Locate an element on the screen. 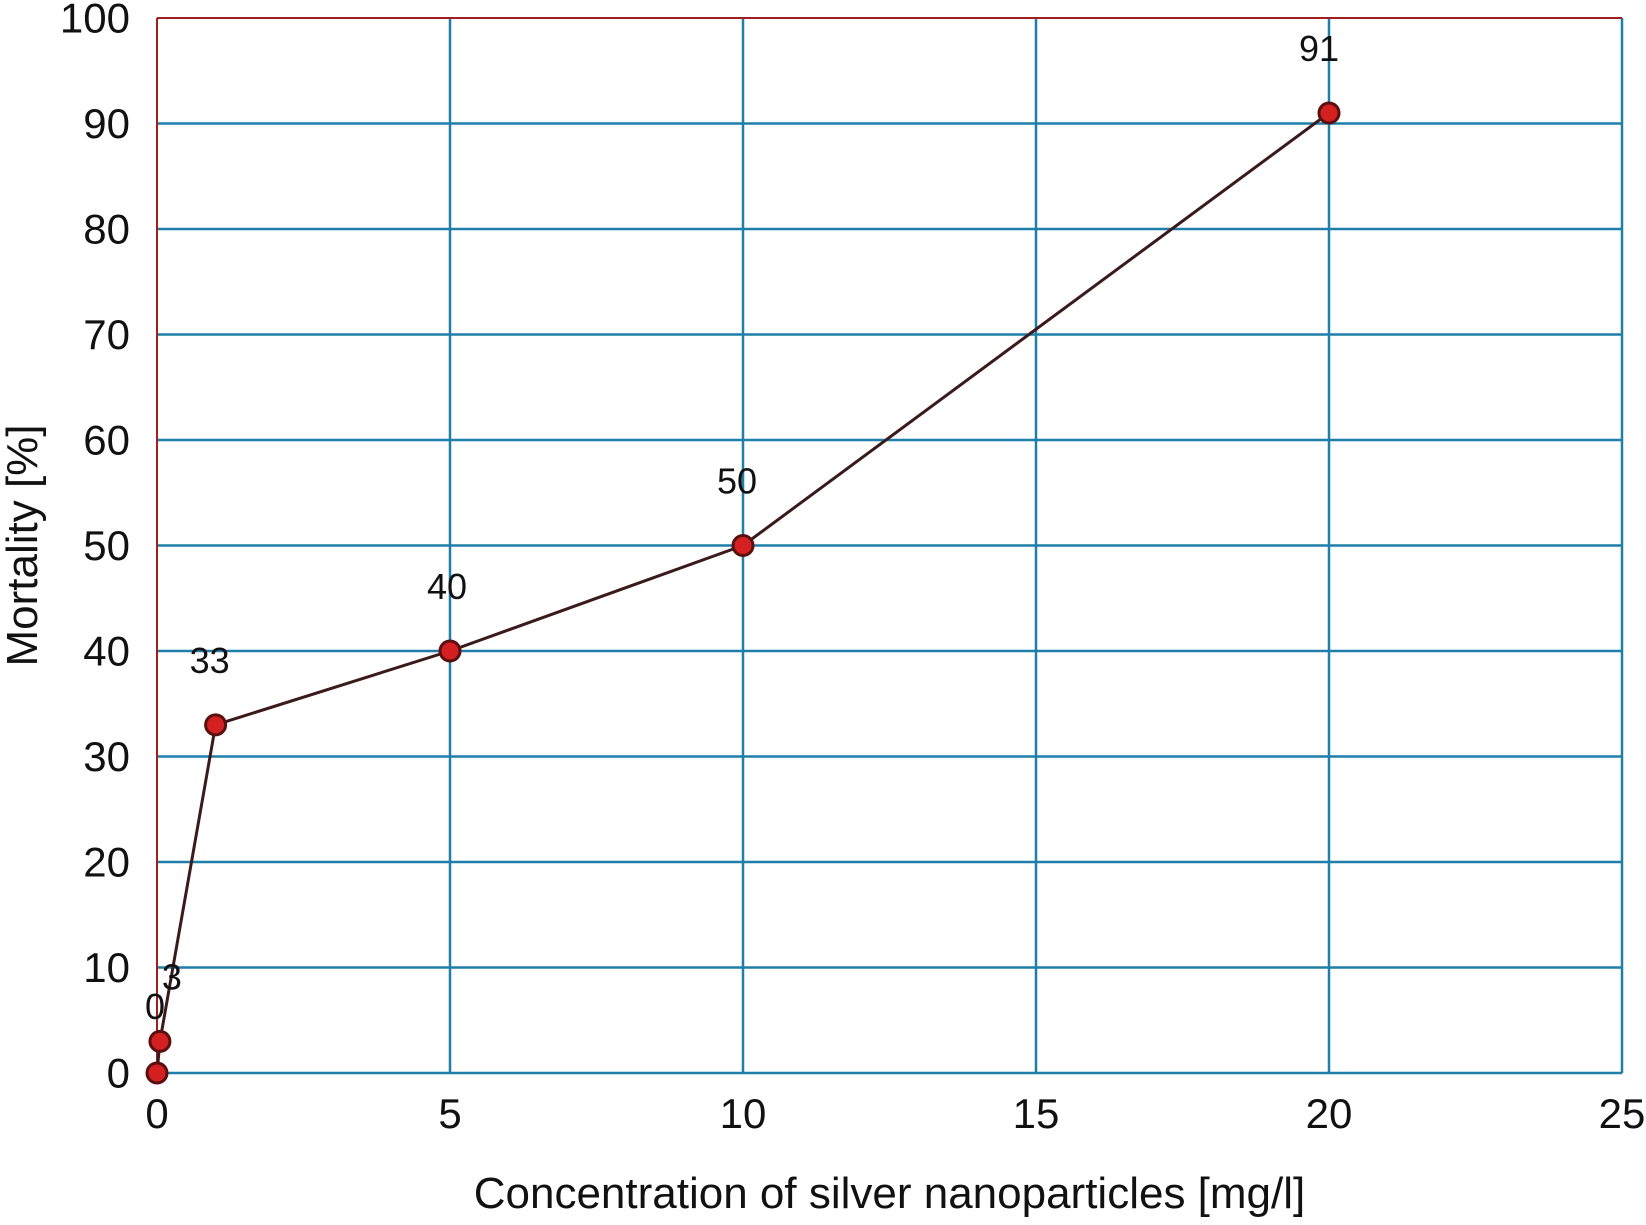 The image size is (1646, 1225). data-label: 91 is located at coordinates (1319, 48).